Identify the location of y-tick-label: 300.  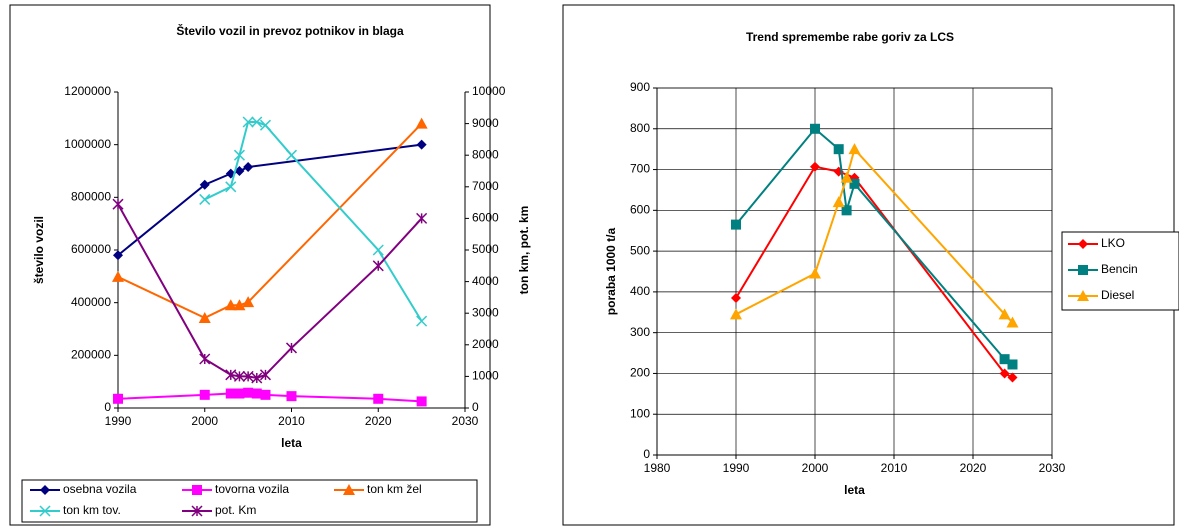
(640, 332).